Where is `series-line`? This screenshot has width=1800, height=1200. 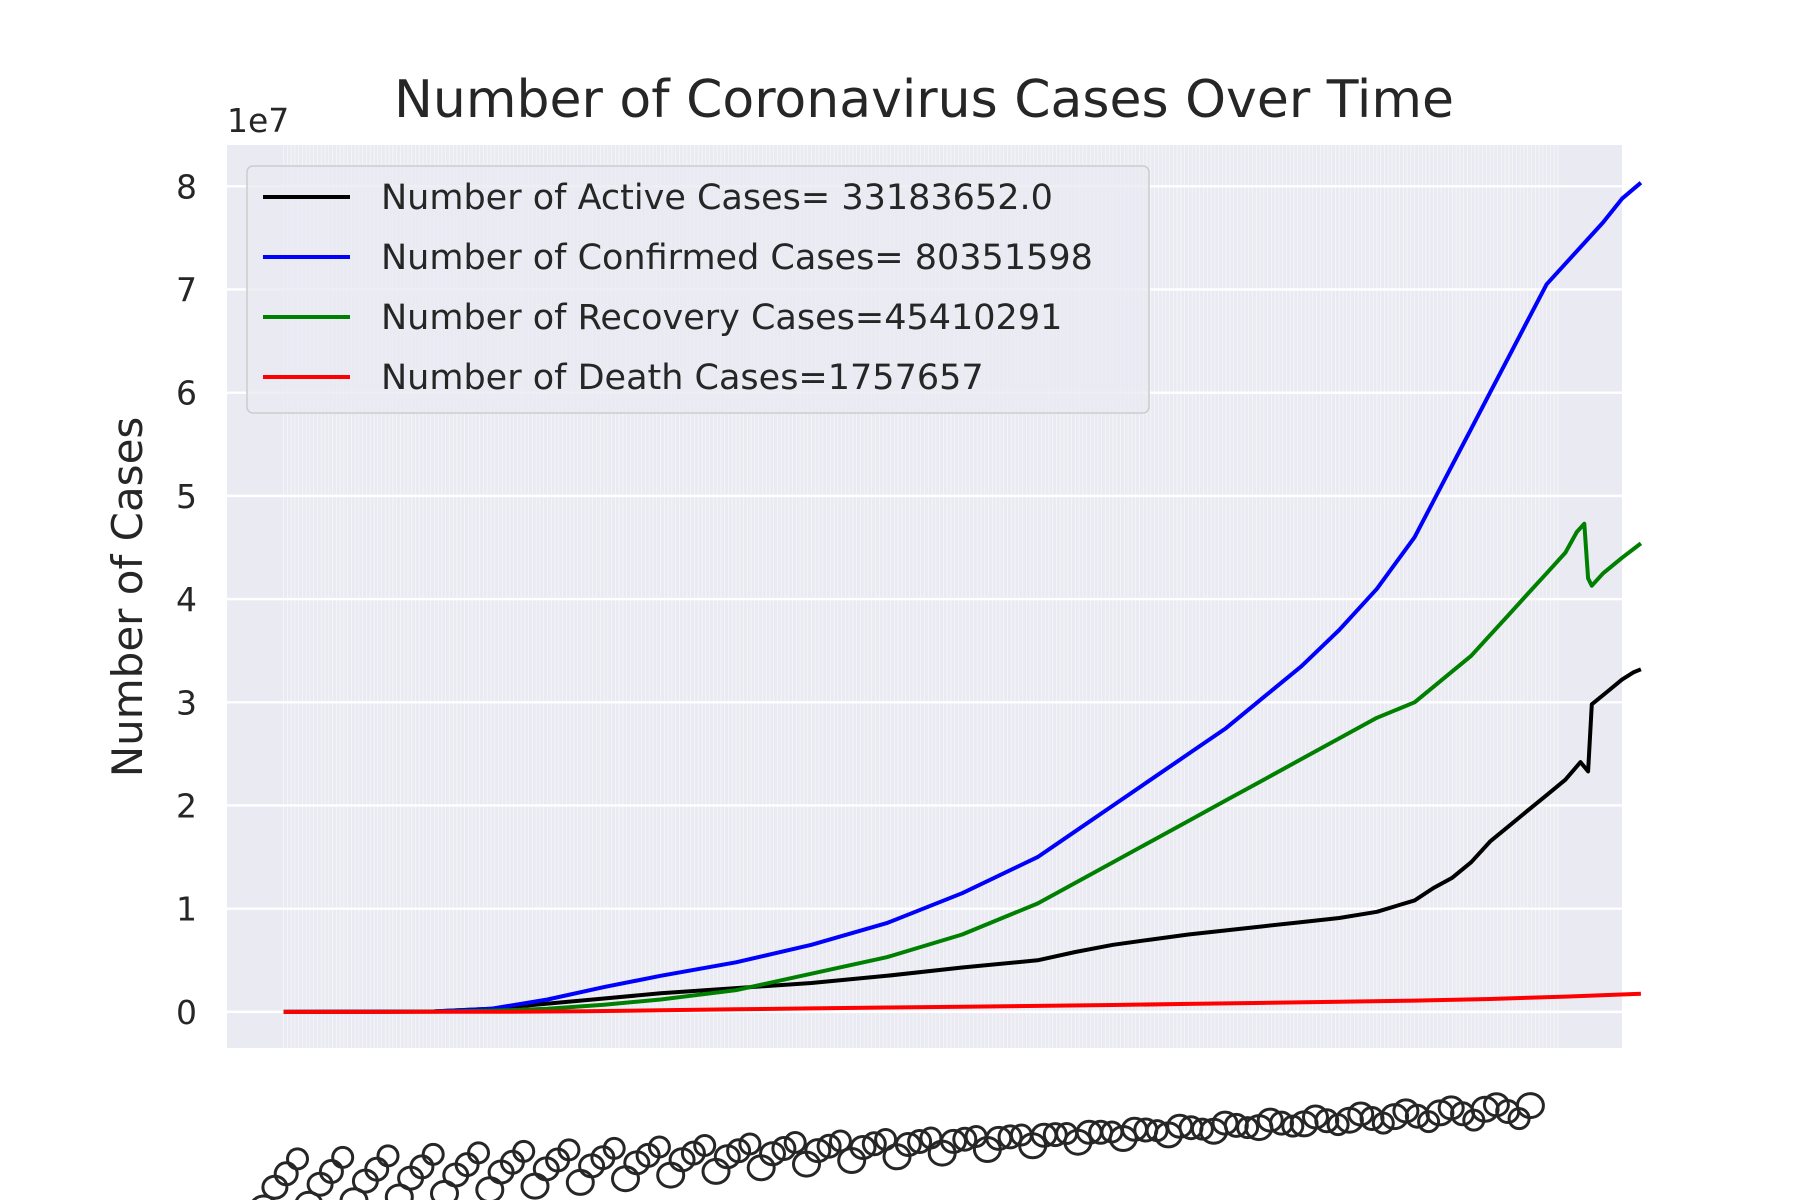
series-line is located at coordinates (962, 1002).